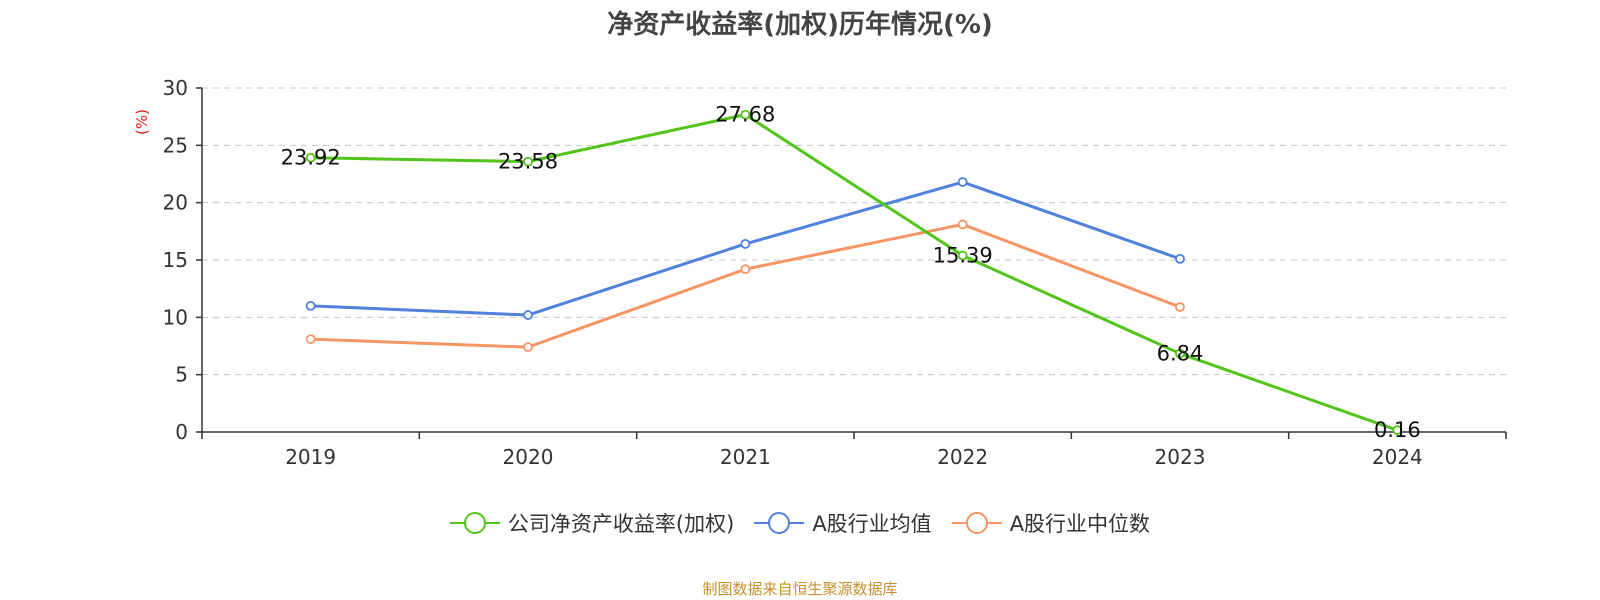 The image size is (1600, 600). I want to click on legend-item-industry-avg: A股行业均值, so click(843, 523).